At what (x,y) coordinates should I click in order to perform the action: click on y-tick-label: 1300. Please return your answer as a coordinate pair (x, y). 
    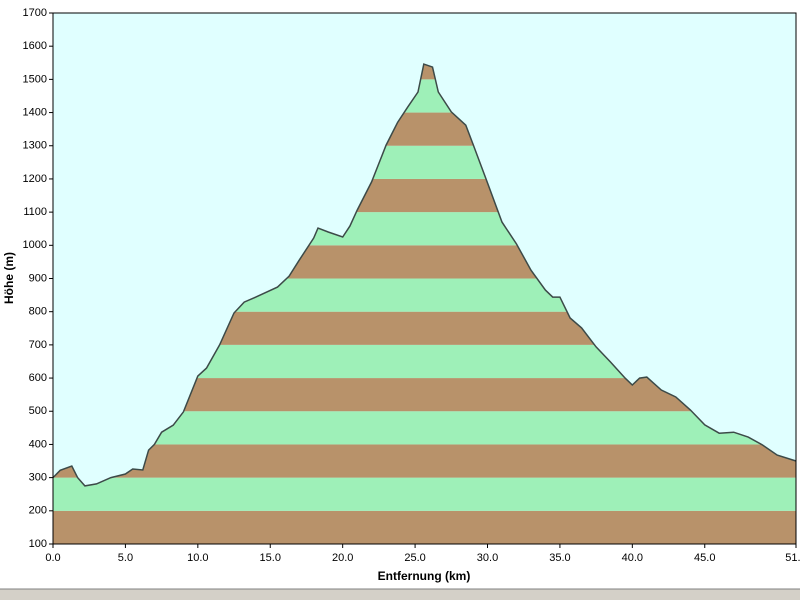
    Looking at the image, I should click on (35, 146).